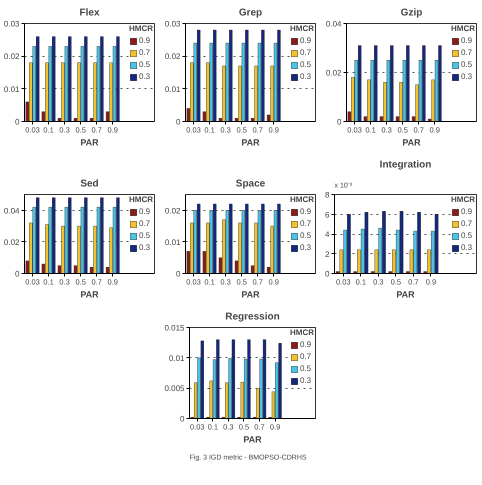 Image resolution: width=482 pixels, height=485 pixels. I want to click on chart-title: Flex, so click(89, 13).